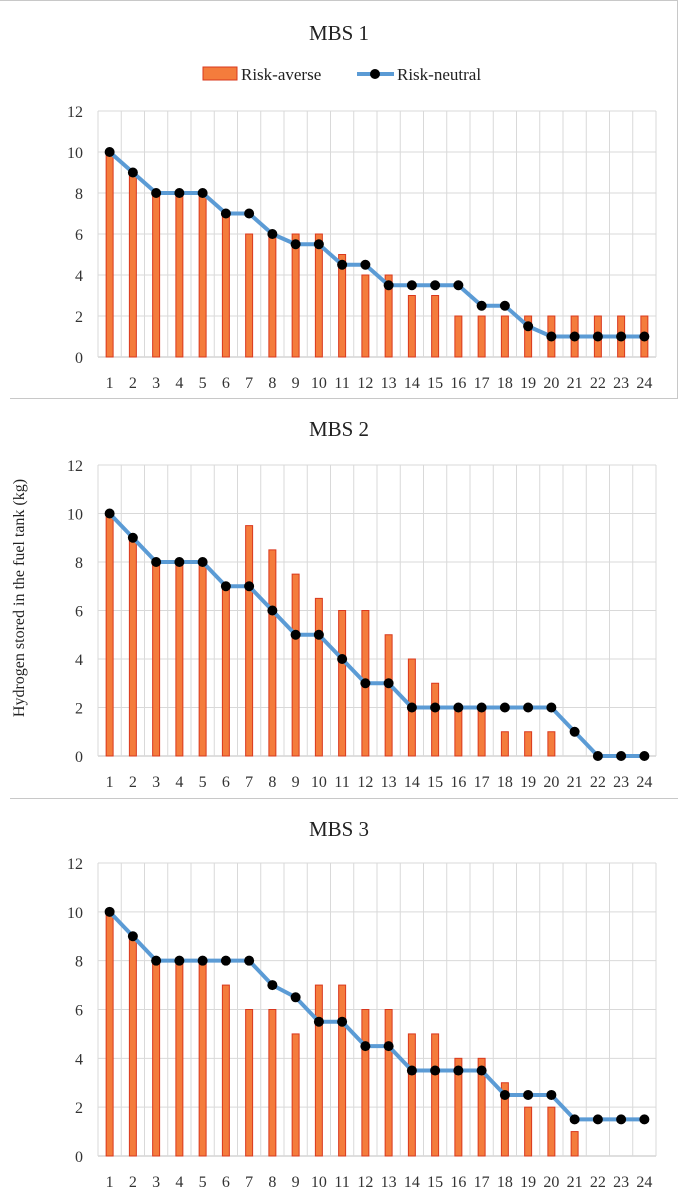 The image size is (678, 1195). Describe the element at coordinates (203, 782) in the screenshot. I see `x-tick-label: 5` at that location.